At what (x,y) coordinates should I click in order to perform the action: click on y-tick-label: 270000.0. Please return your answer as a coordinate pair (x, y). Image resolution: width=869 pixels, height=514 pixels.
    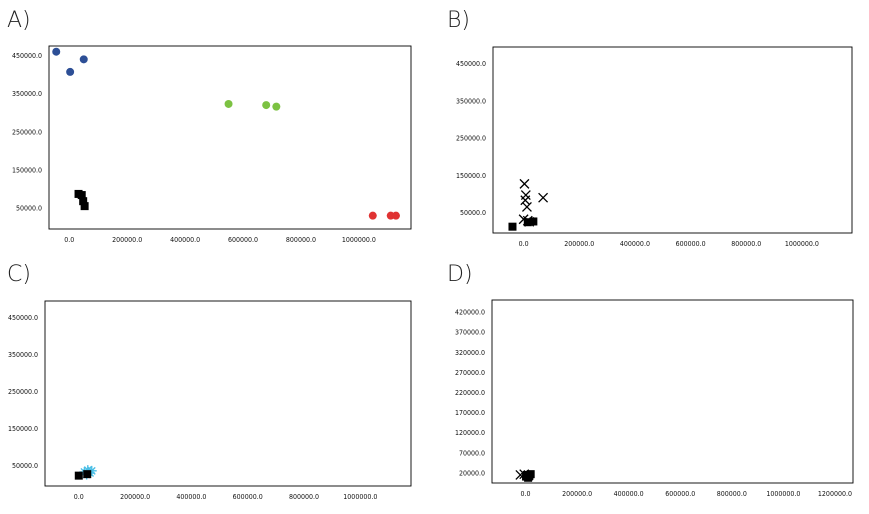
    Looking at the image, I should click on (470, 373).